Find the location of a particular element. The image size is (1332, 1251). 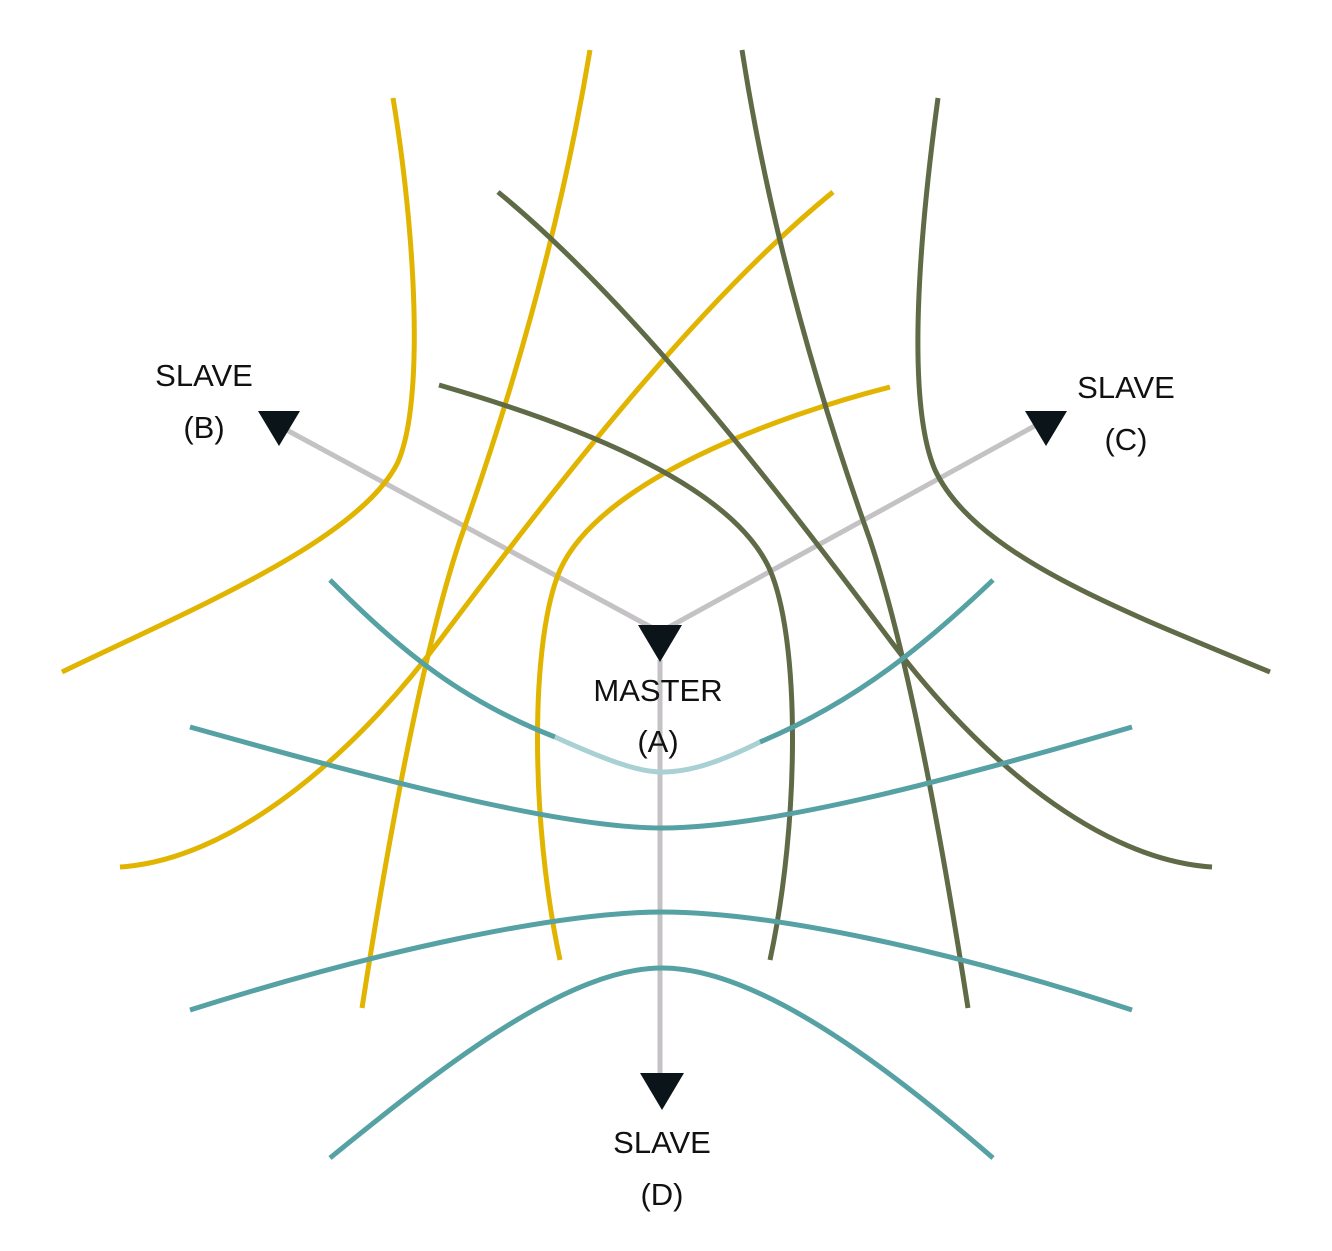

slave-d-label-line2: (D) is located at coordinates (661, 1194).